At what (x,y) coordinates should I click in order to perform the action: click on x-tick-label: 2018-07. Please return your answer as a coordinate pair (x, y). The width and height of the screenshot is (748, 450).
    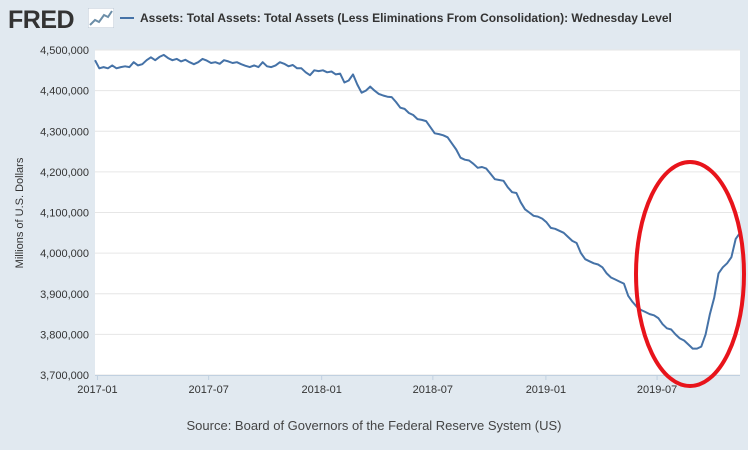
    Looking at the image, I should click on (433, 390).